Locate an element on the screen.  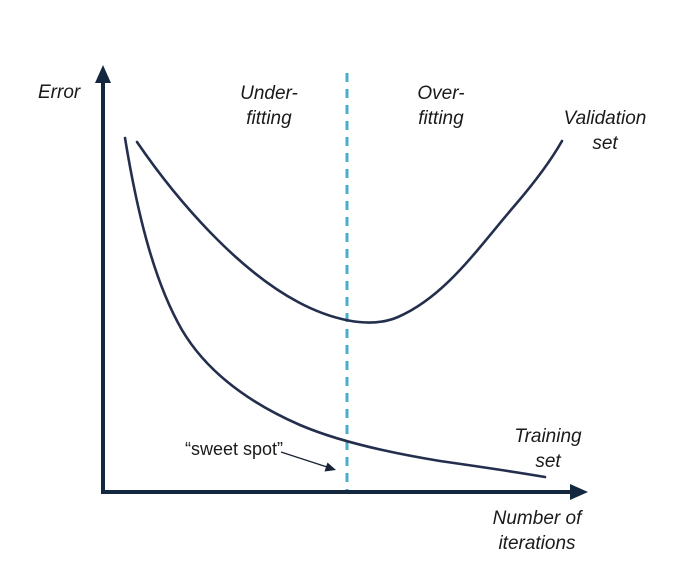
sweet-spot-label: “sweet spot” is located at coordinates (234, 449).